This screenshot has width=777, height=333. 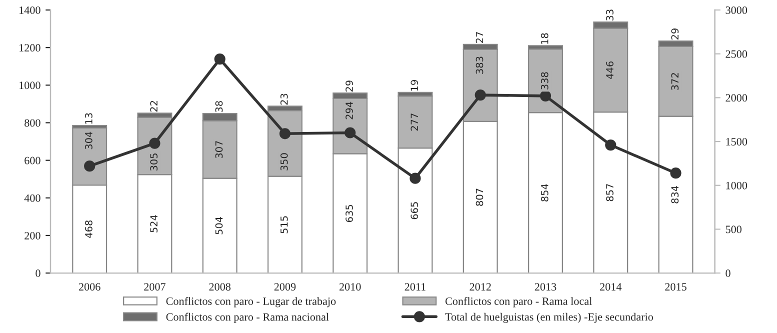 I want to click on data-label: 33, so click(x=610, y=15).